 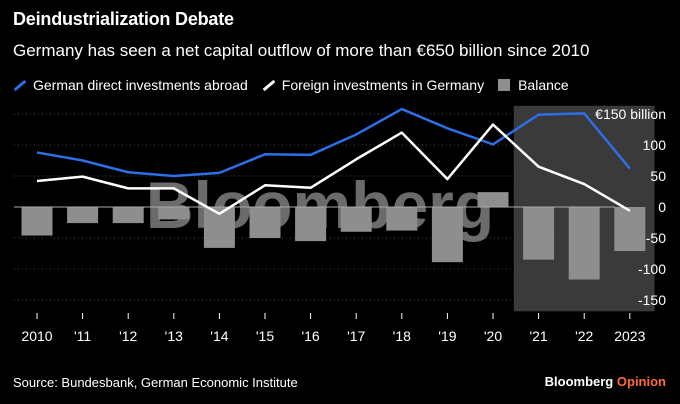 I want to click on x-tick-label: '14, so click(x=219, y=336).